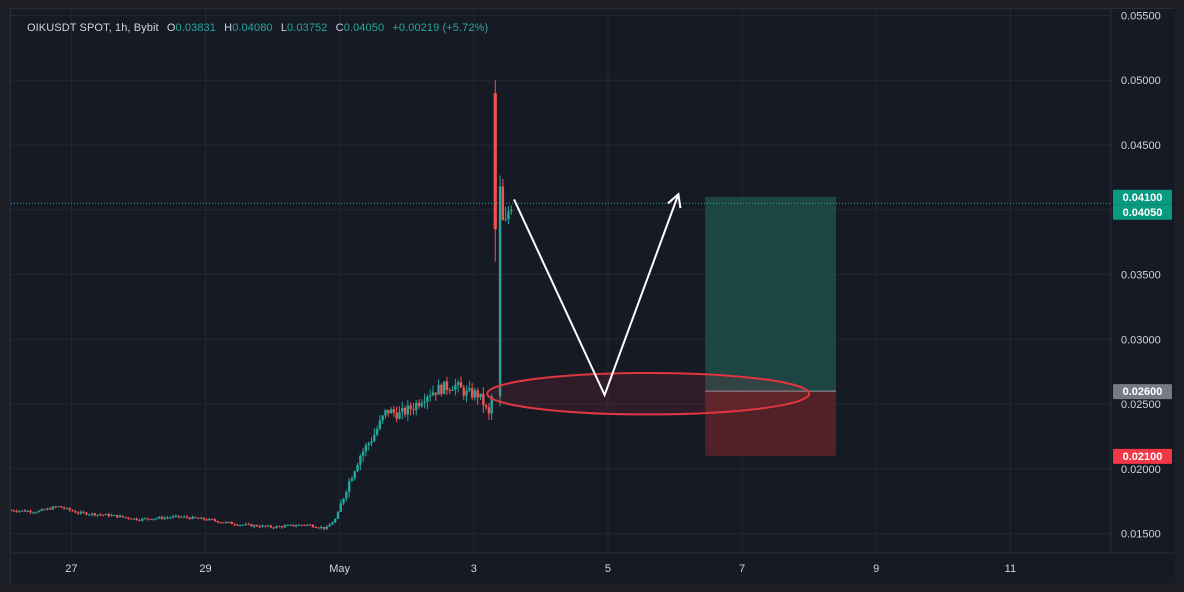 This screenshot has height=592, width=1184. I want to click on price-tag-label: 0.04050, so click(1143, 213).